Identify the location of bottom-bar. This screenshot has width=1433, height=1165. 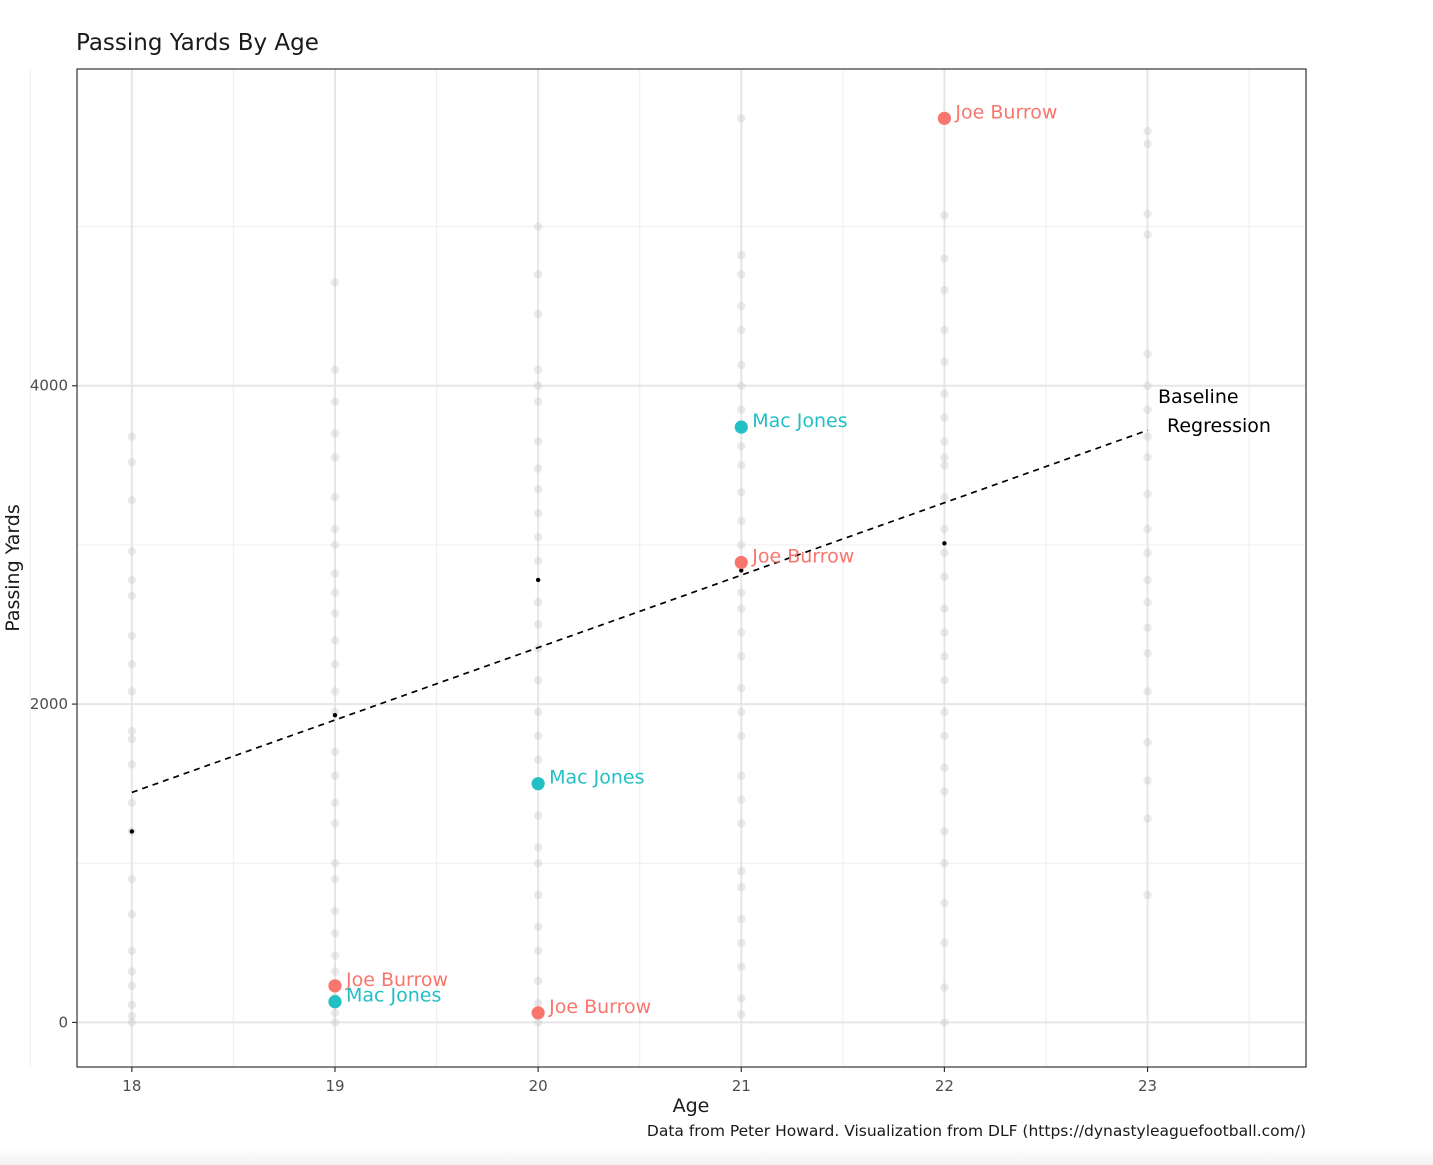
(716, 1156).